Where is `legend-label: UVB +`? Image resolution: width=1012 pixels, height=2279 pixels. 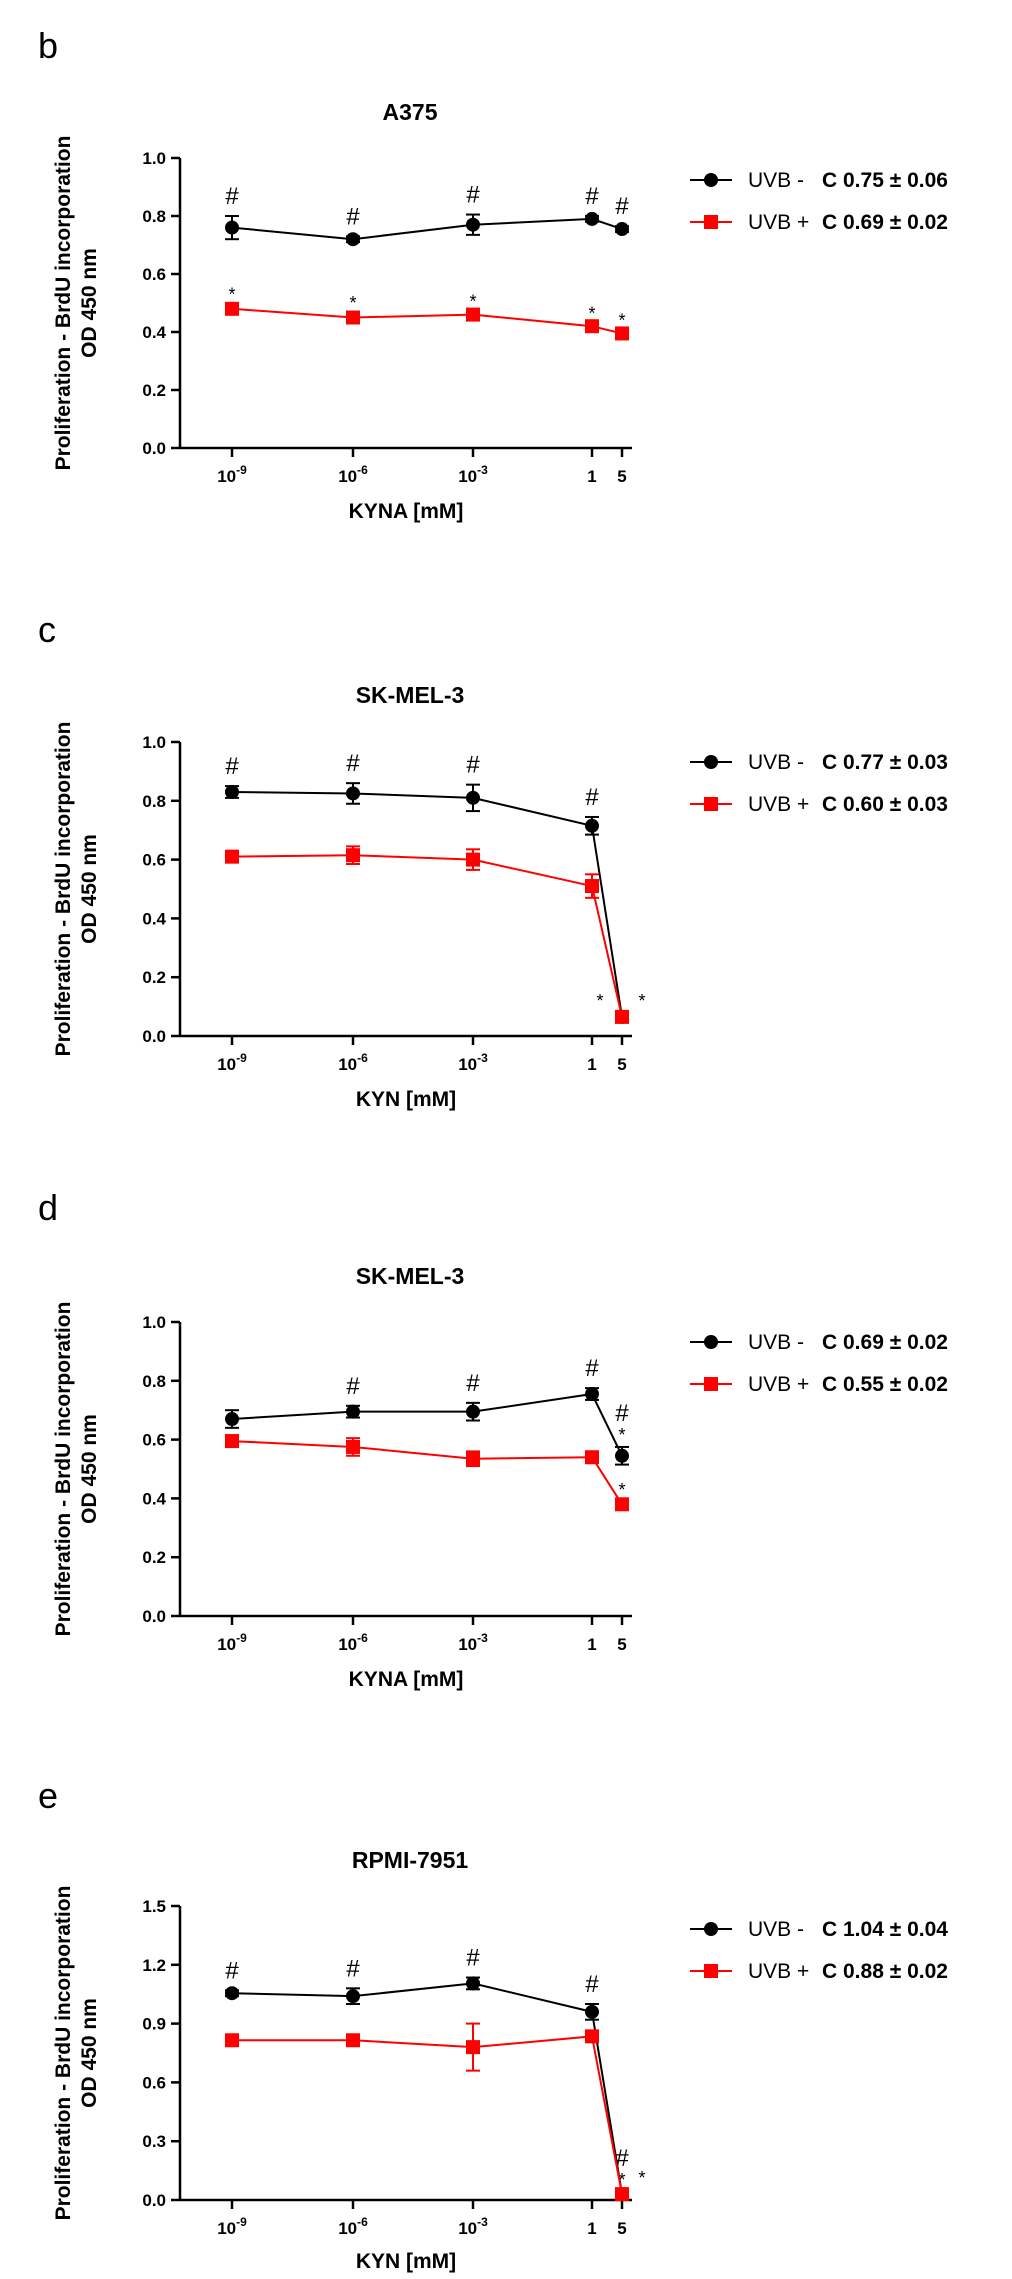 legend-label: UVB + is located at coordinates (778, 804).